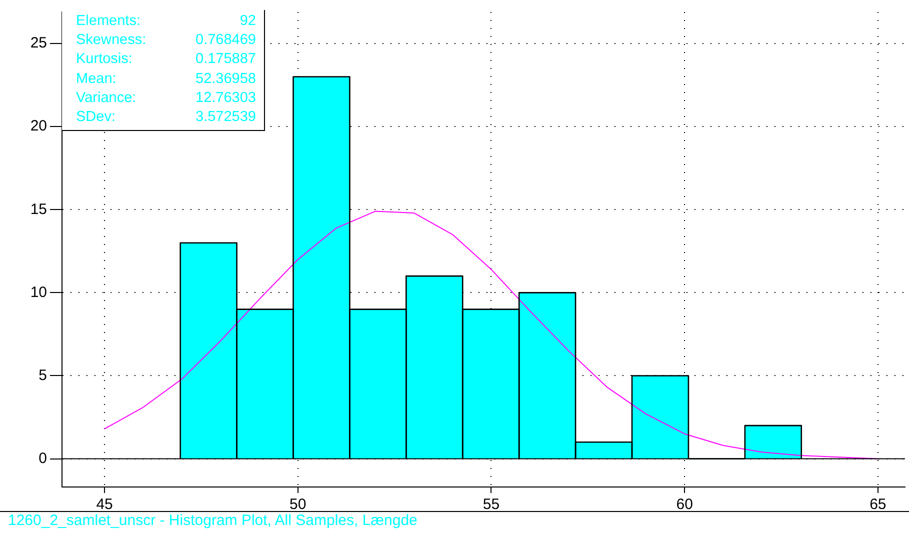  Describe the element at coordinates (38, 126) in the screenshot. I see `y-tick-label: 20` at that location.